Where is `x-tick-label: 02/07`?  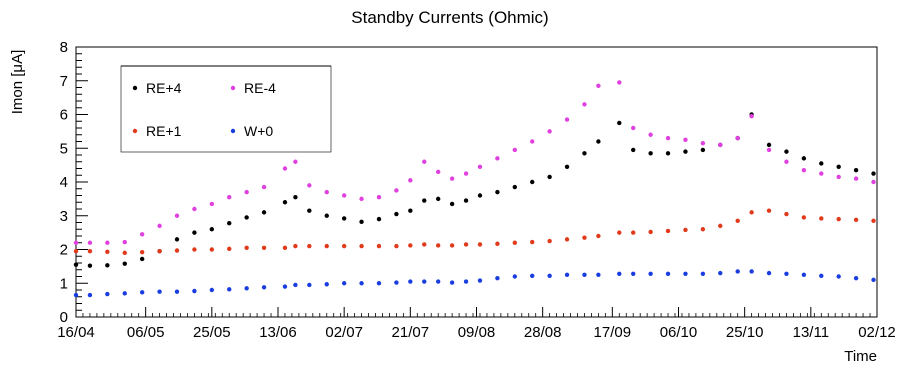
x-tick-label: 02/07 is located at coordinates (344, 332).